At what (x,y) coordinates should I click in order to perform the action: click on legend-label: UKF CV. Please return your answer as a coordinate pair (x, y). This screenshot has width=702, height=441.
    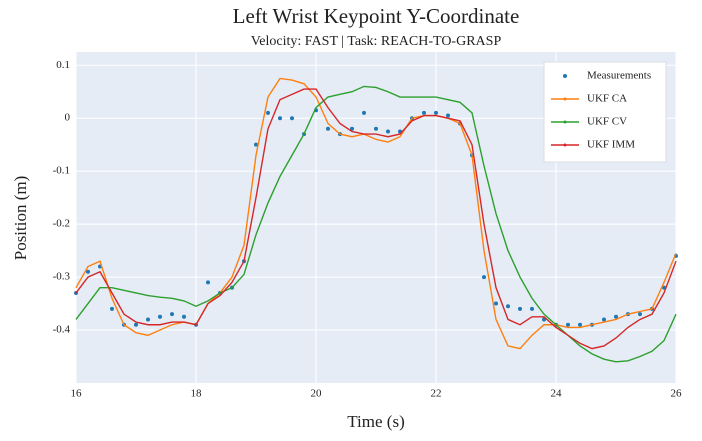
    Looking at the image, I should click on (607, 122).